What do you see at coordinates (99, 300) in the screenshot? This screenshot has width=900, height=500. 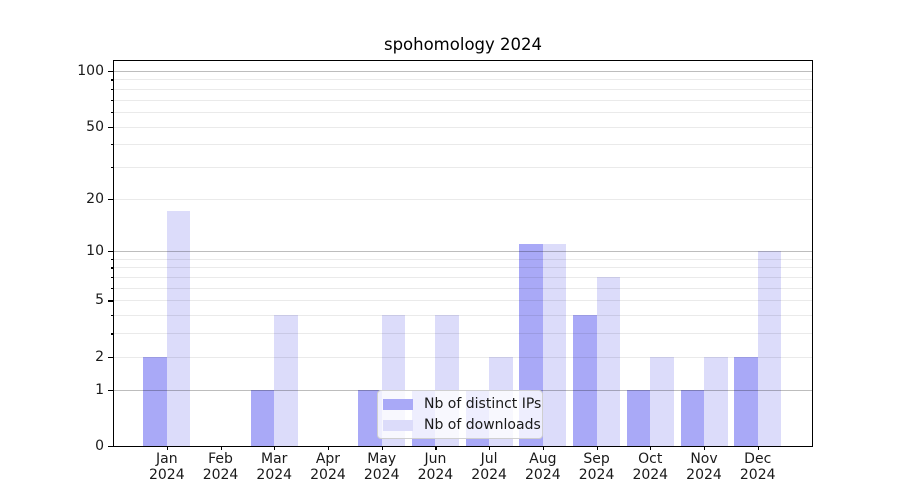 I see `y-tick-label: 5` at bounding box center [99, 300].